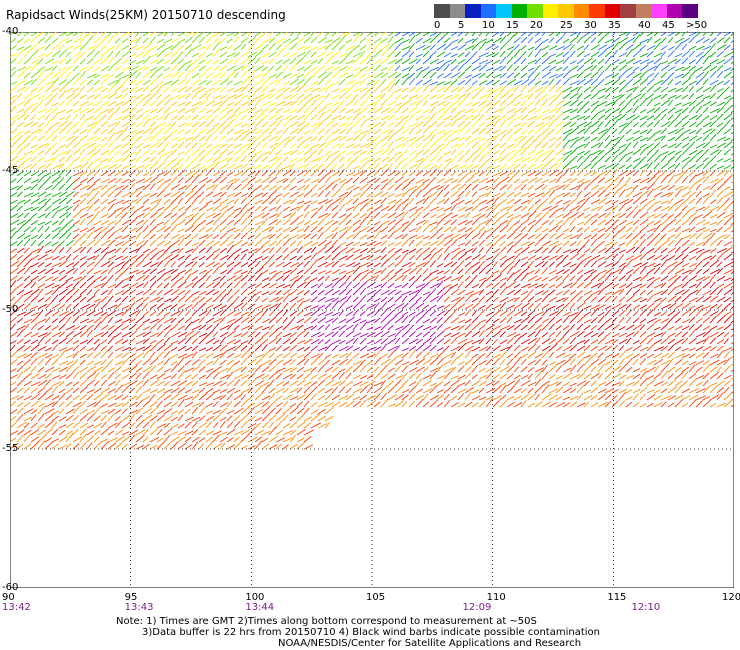 The image size is (740, 650). What do you see at coordinates (10, 309) in the screenshot?
I see `latitude-label: -50` at bounding box center [10, 309].